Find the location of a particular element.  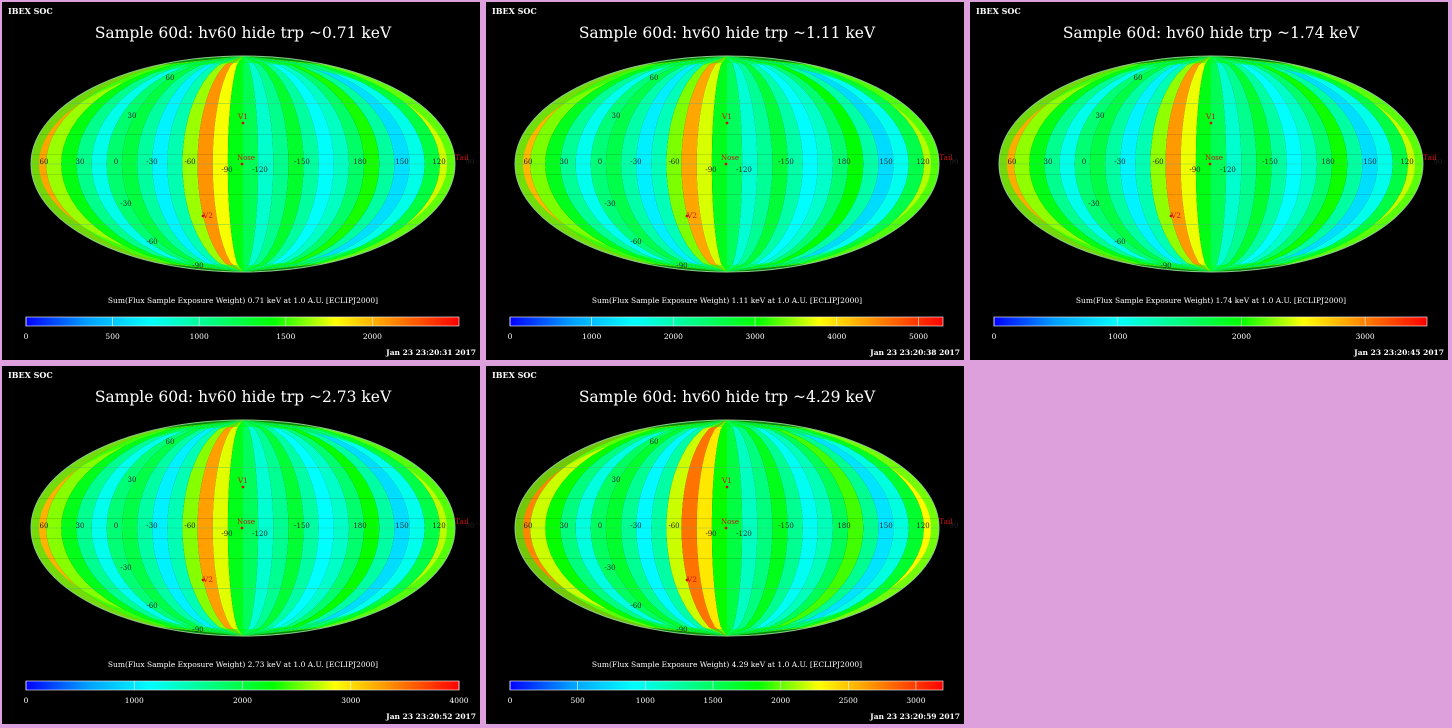

nose-marker is located at coordinates (726, 164).